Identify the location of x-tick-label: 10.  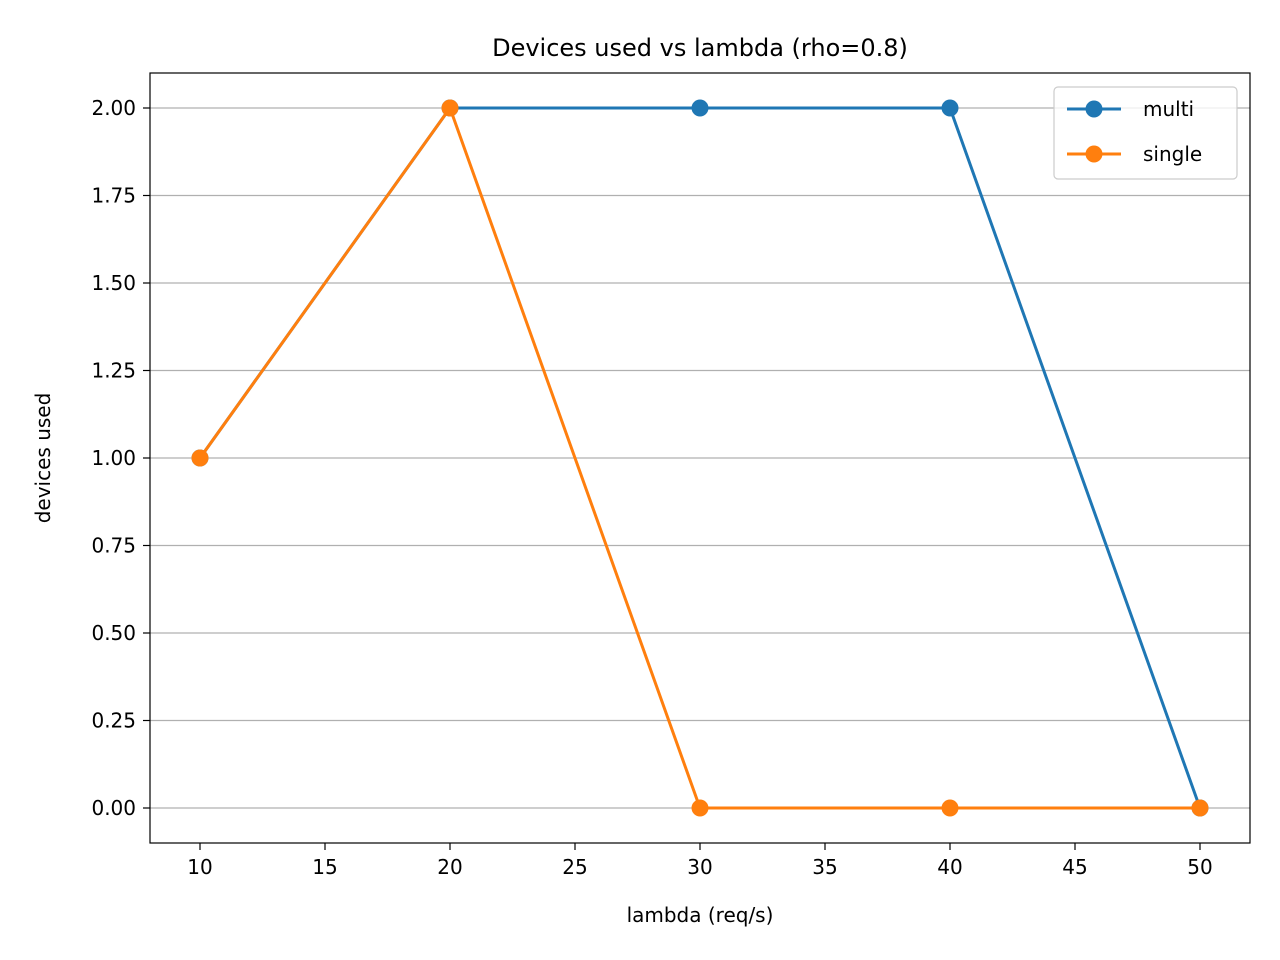
(199, 867).